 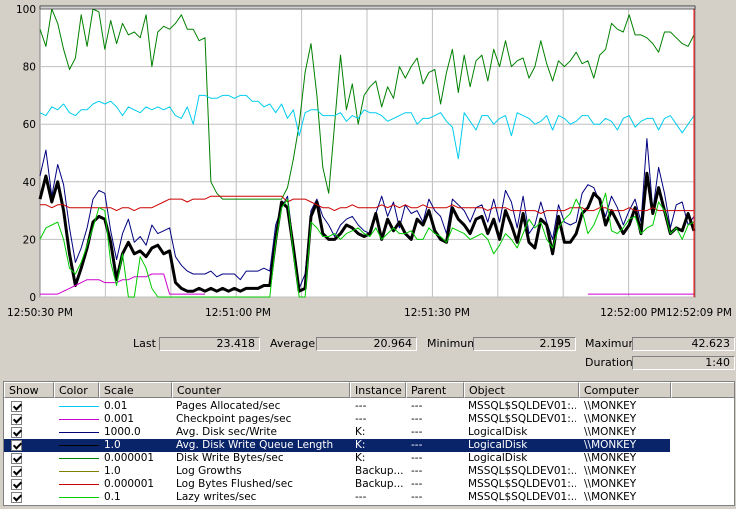 I want to click on minimum-label: Minimum, so click(x=452, y=343).